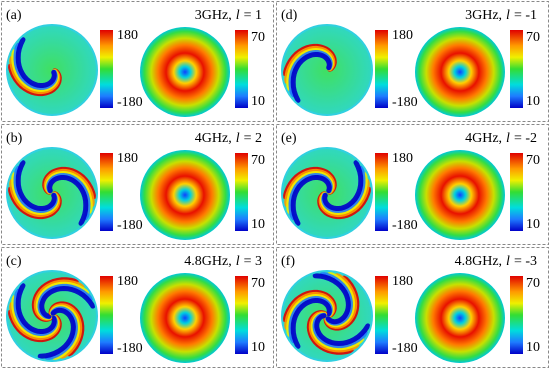 This screenshot has width=550, height=372. What do you see at coordinates (288, 261) in the screenshot?
I see `panel-label: (f)` at bounding box center [288, 261].